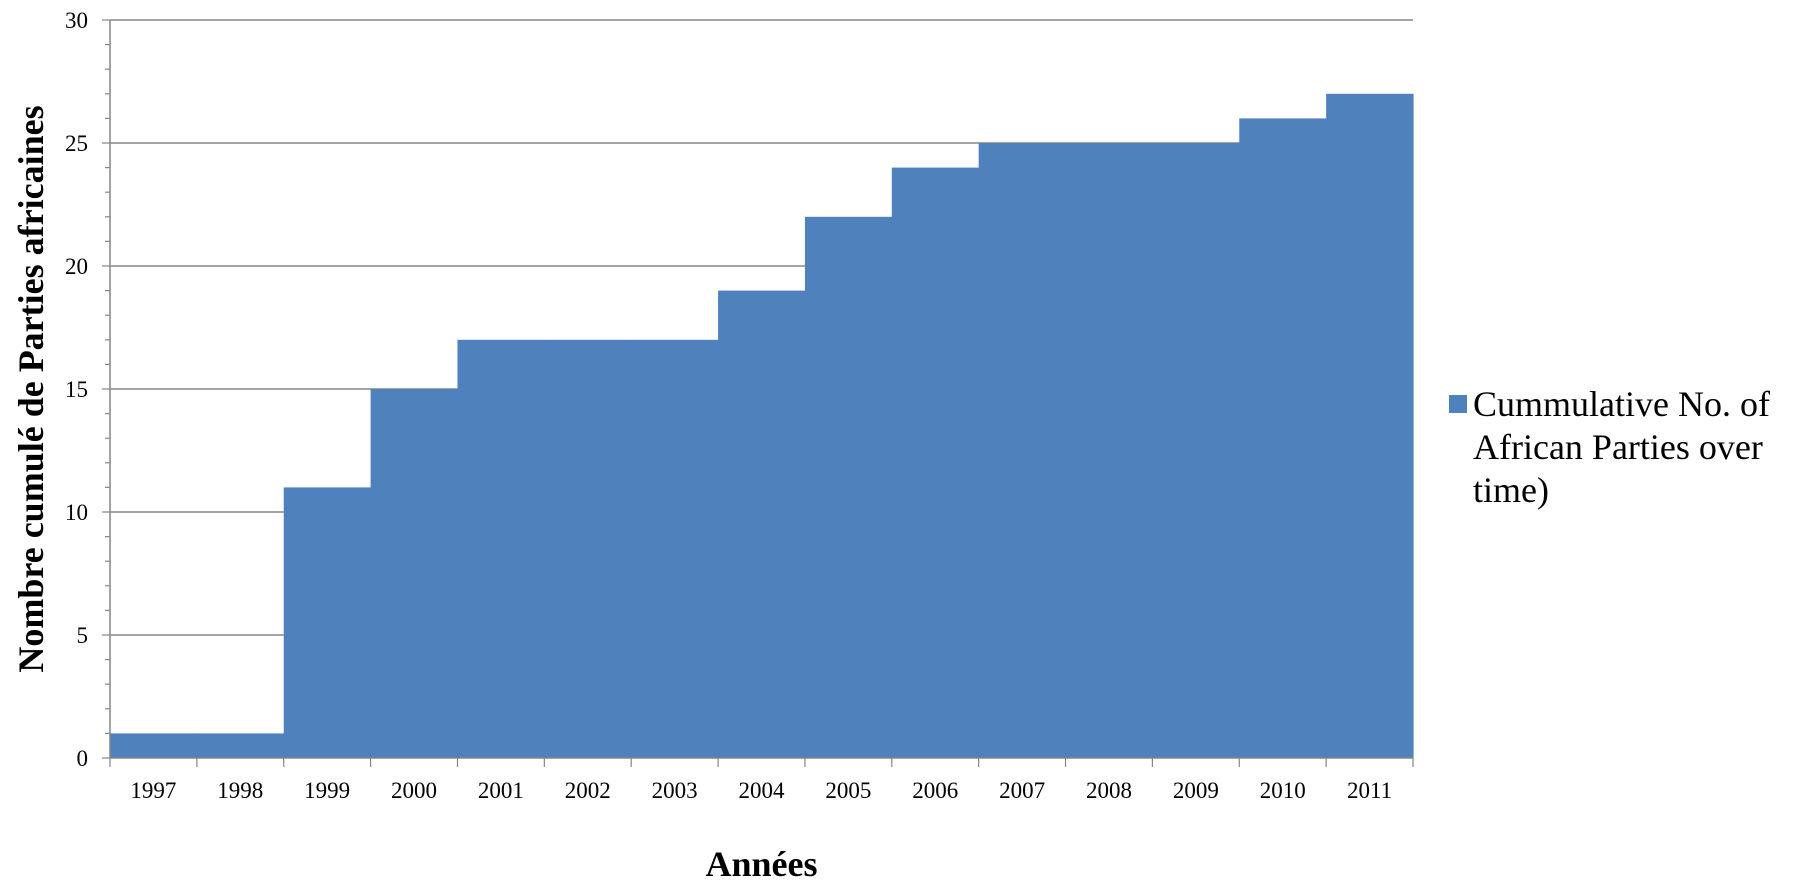 The width and height of the screenshot is (1805, 882). Describe the element at coordinates (327, 622) in the screenshot. I see `area-step-1999` at that location.